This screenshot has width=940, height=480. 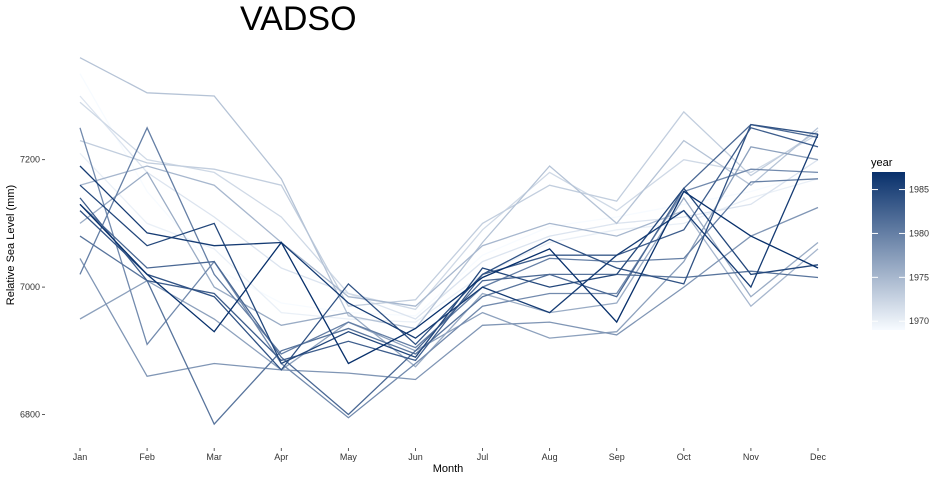 What do you see at coordinates (80, 457) in the screenshot?
I see `x-tick-label-Jan: Jan` at bounding box center [80, 457].